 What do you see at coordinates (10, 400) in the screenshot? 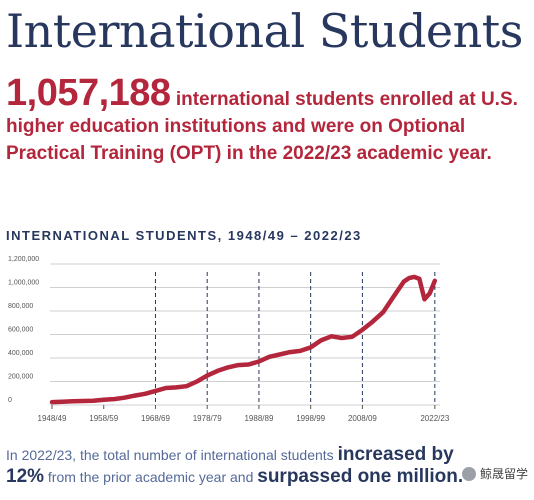
I see `y-tick-label: 0` at bounding box center [10, 400].